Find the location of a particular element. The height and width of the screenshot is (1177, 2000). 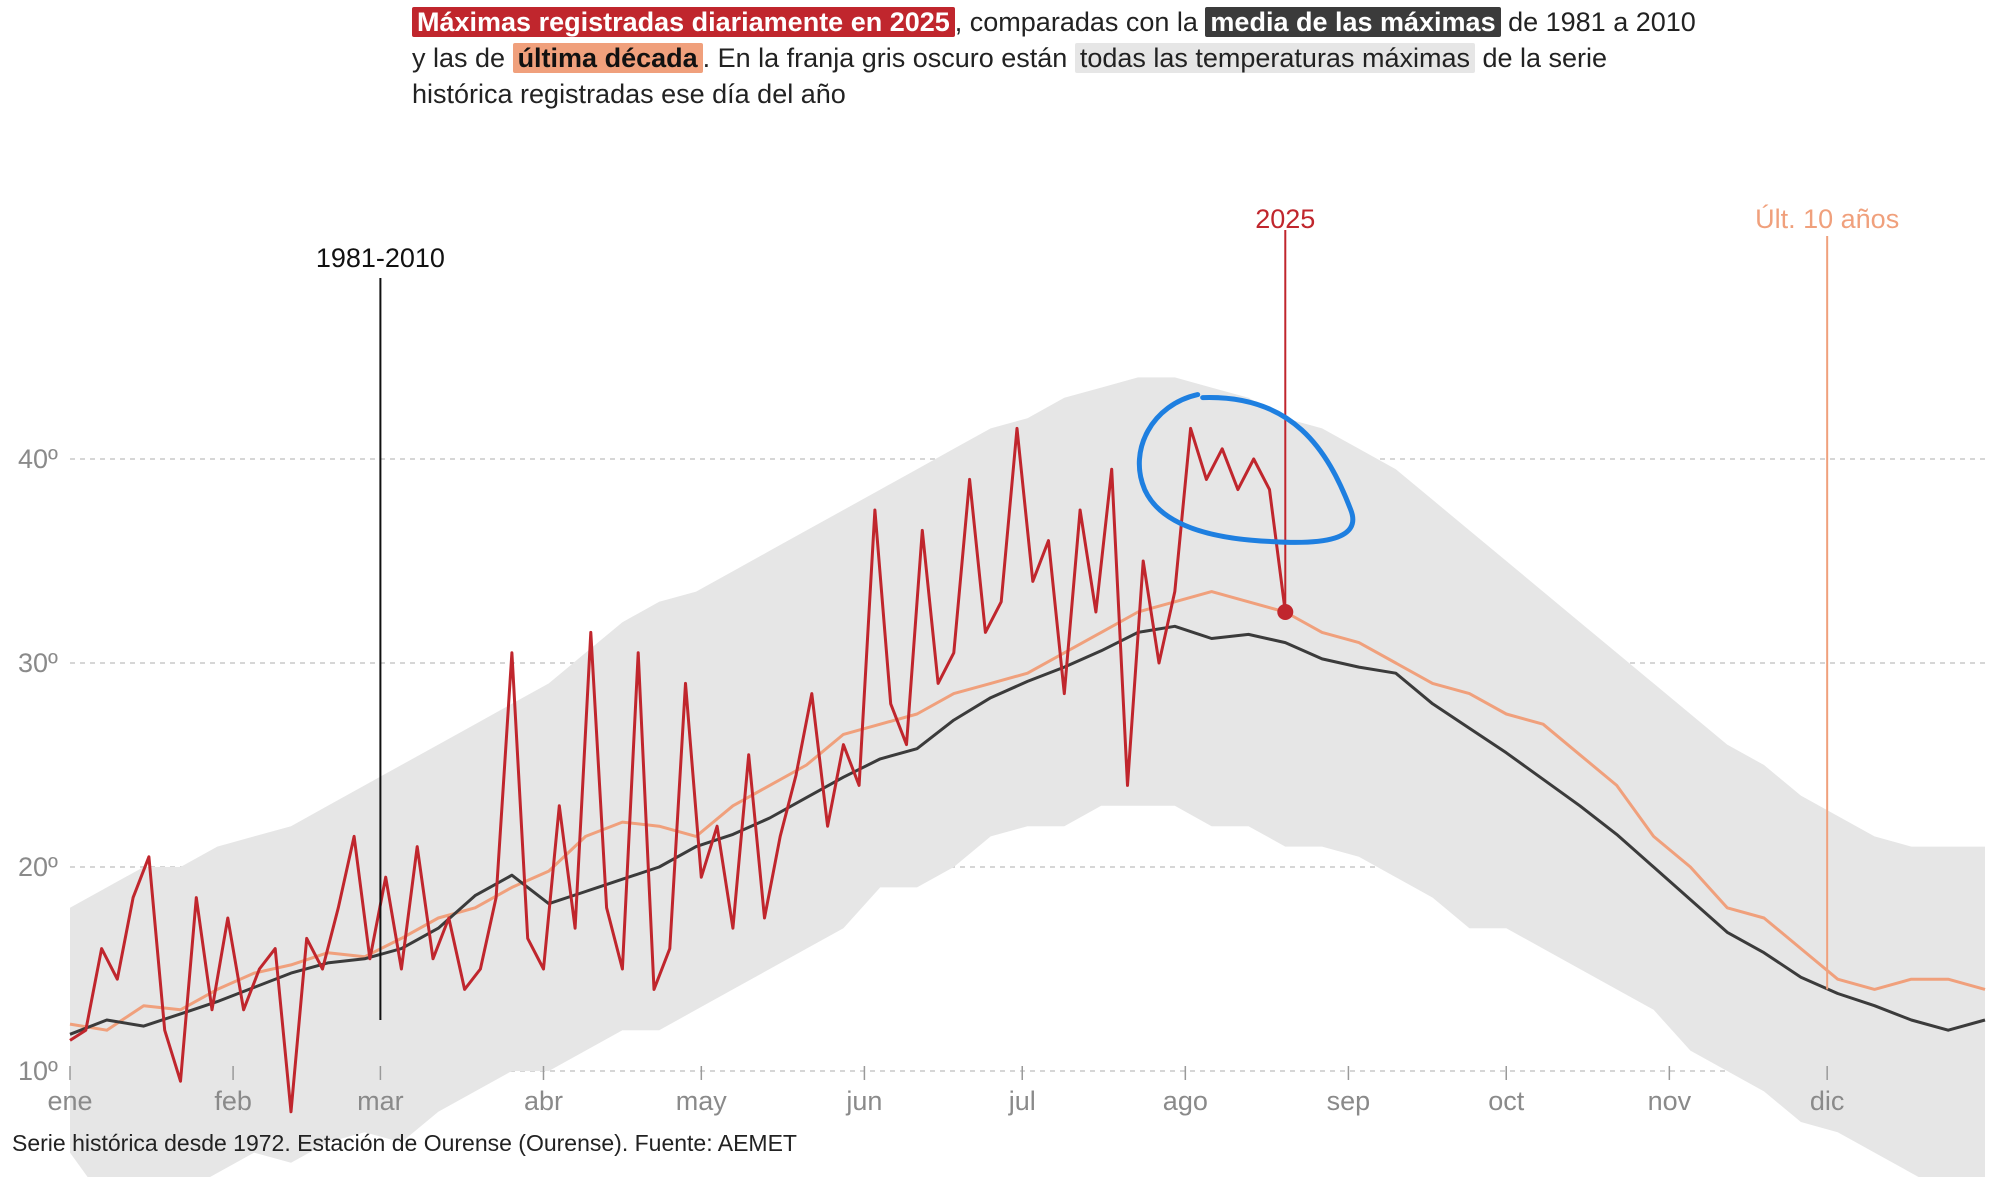

subtitle-text-2: de 1981 a 2010 y las de is located at coordinates (1054, 40).